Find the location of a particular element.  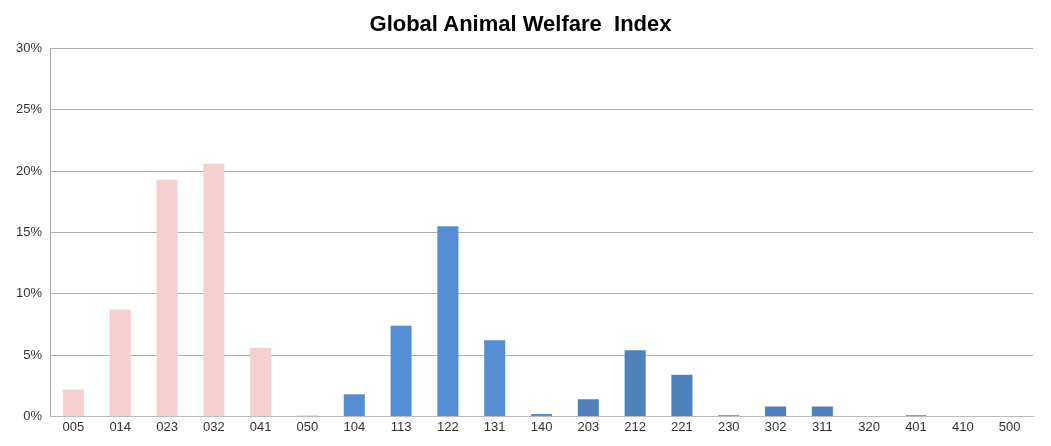

x-tick-label: 023 is located at coordinates (167, 426).